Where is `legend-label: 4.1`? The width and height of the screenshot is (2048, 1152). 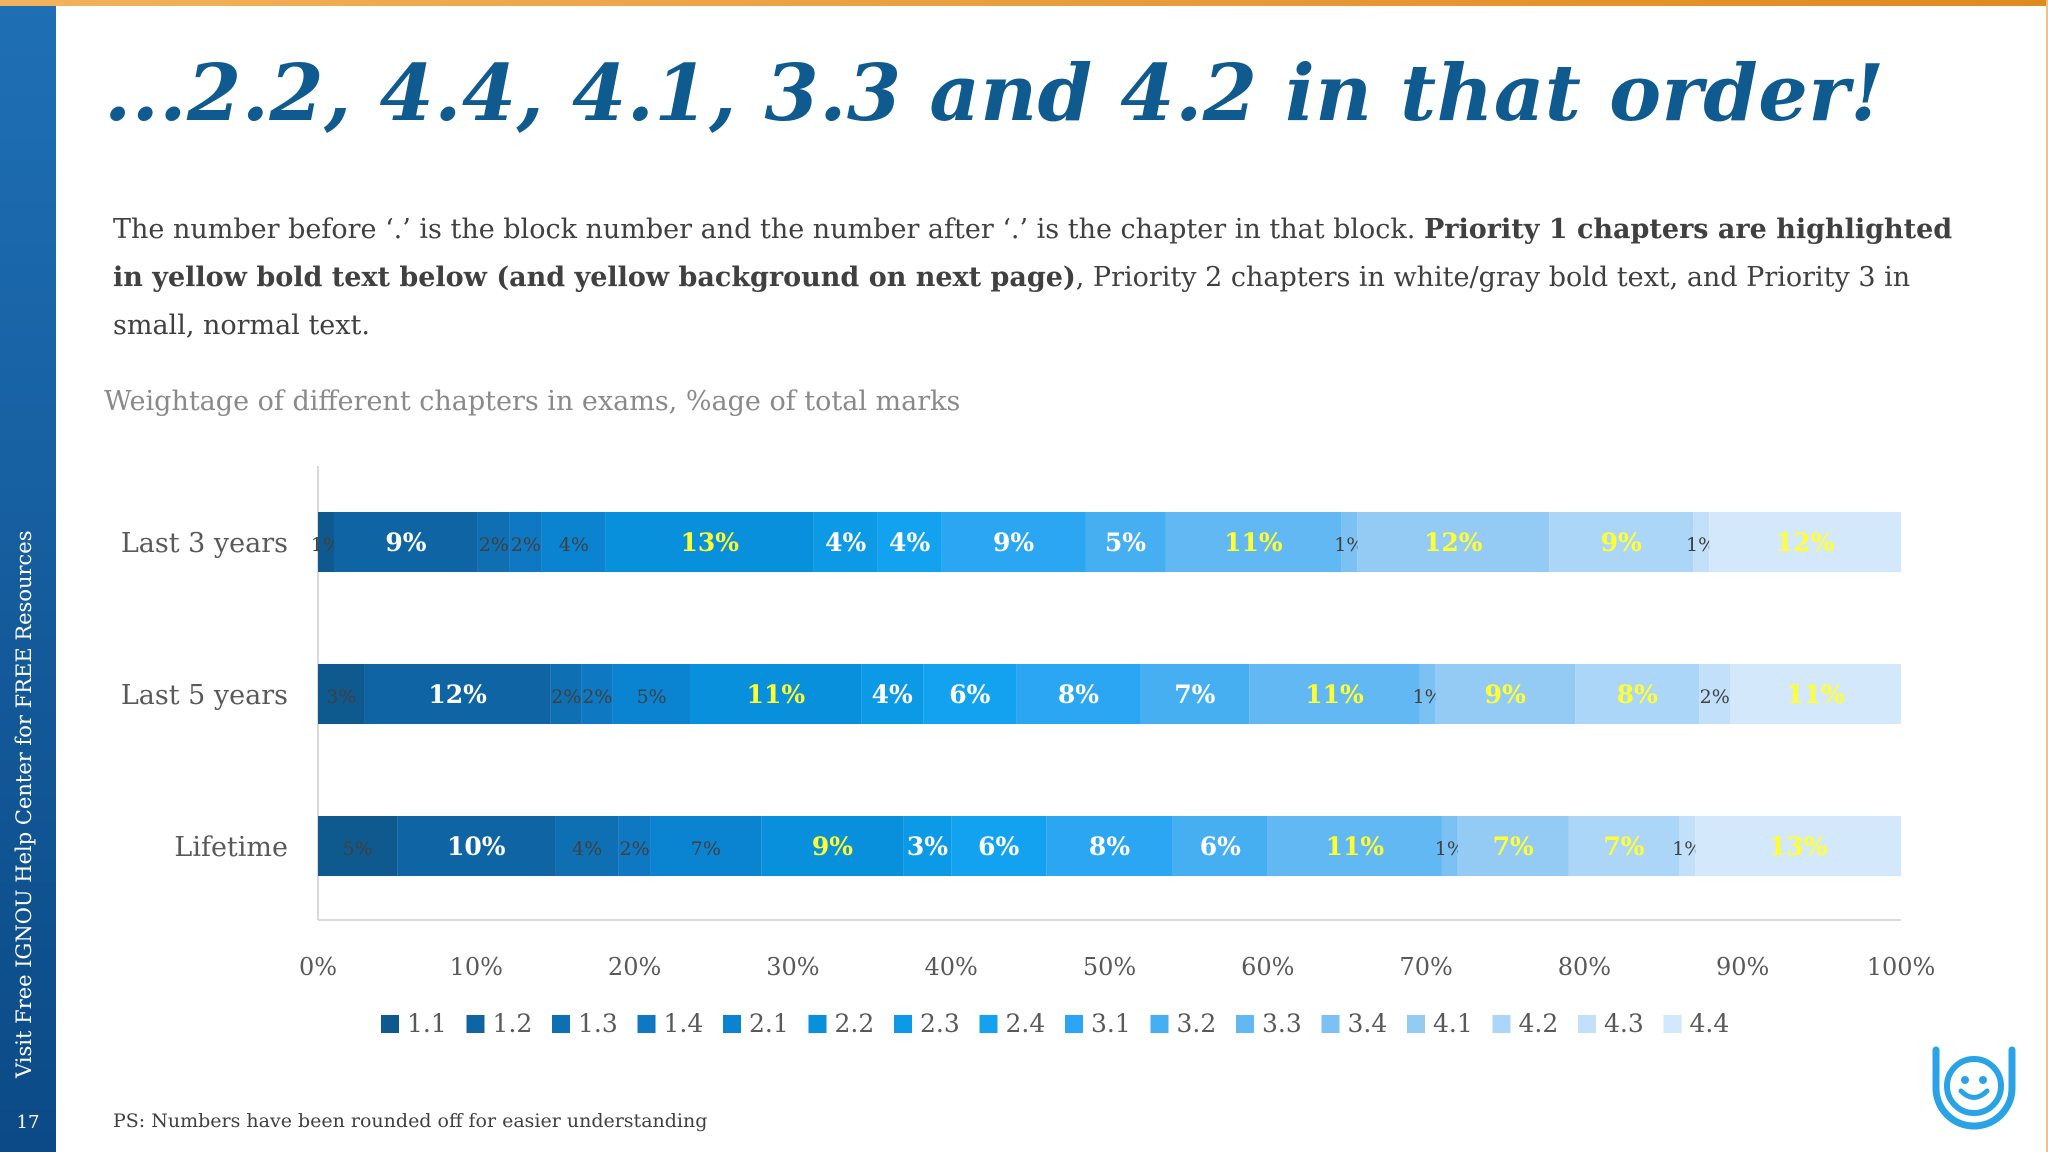 legend-label: 4.1 is located at coordinates (1453, 1023).